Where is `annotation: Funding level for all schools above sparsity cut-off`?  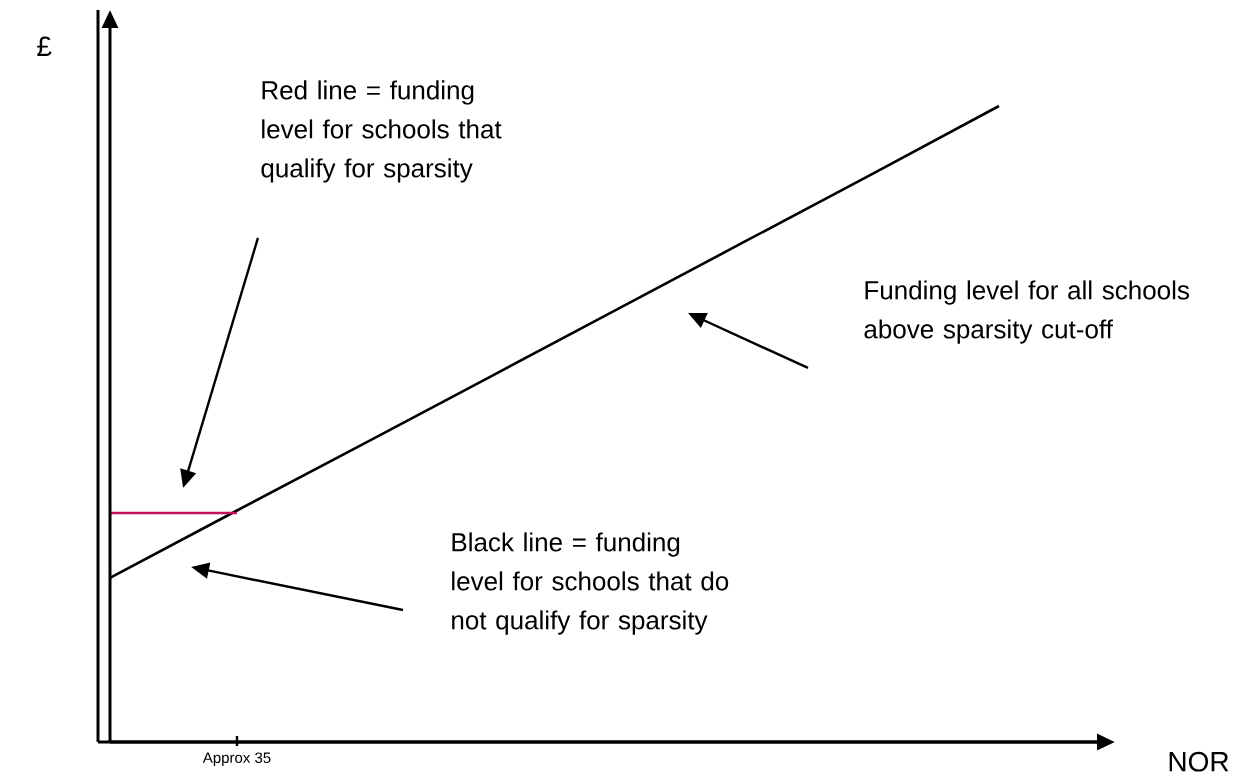
annotation: Funding level for all schools above sparsity cut-off is located at coordinates (1026, 312).